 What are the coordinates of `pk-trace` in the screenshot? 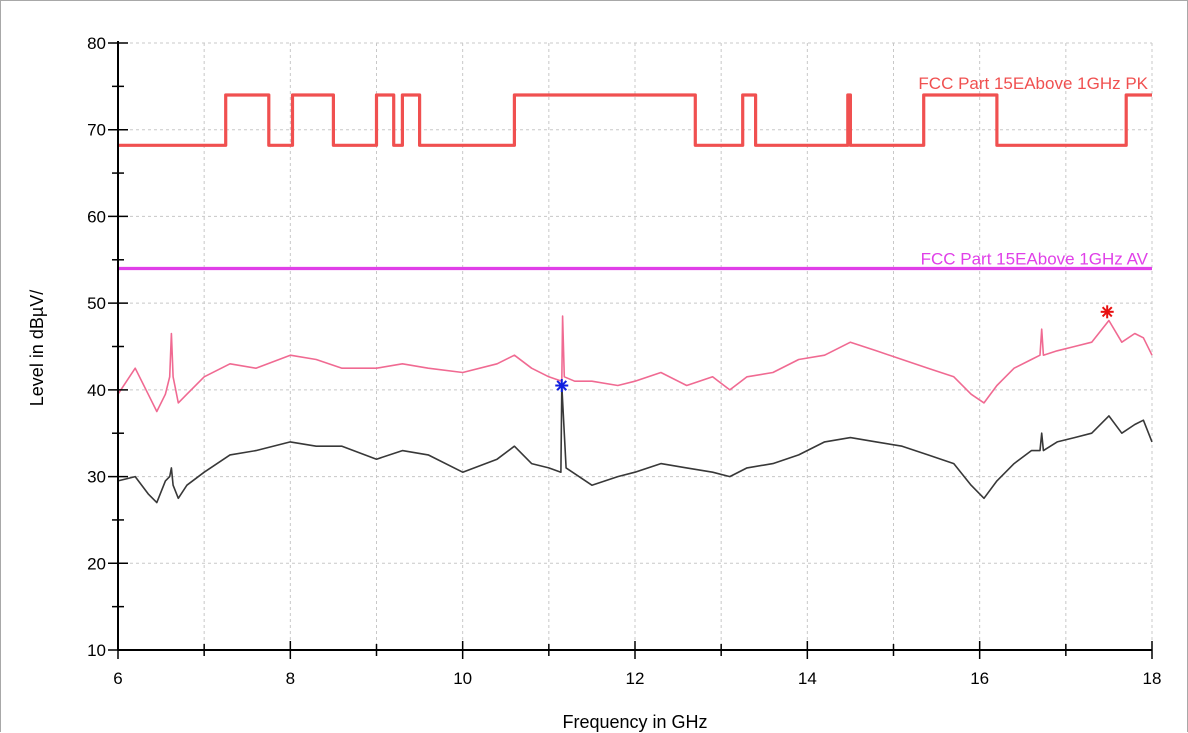 It's located at (635, 364).